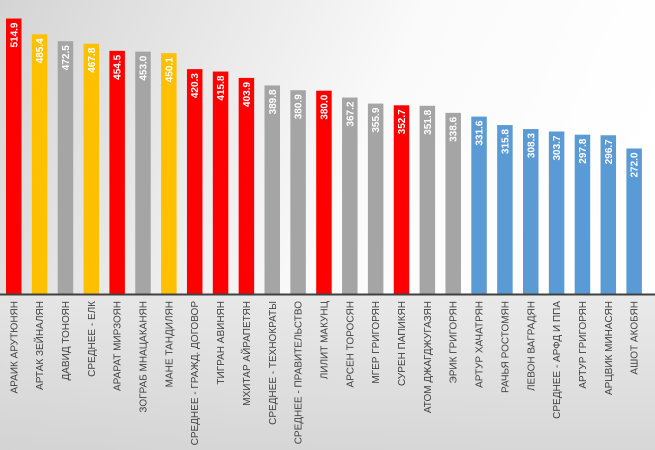 This screenshot has width=655, height=450. What do you see at coordinates (531, 346) in the screenshot?
I see `category-tick-label: ЛЕВОН ВАГРАДЯН` at bounding box center [531, 346].